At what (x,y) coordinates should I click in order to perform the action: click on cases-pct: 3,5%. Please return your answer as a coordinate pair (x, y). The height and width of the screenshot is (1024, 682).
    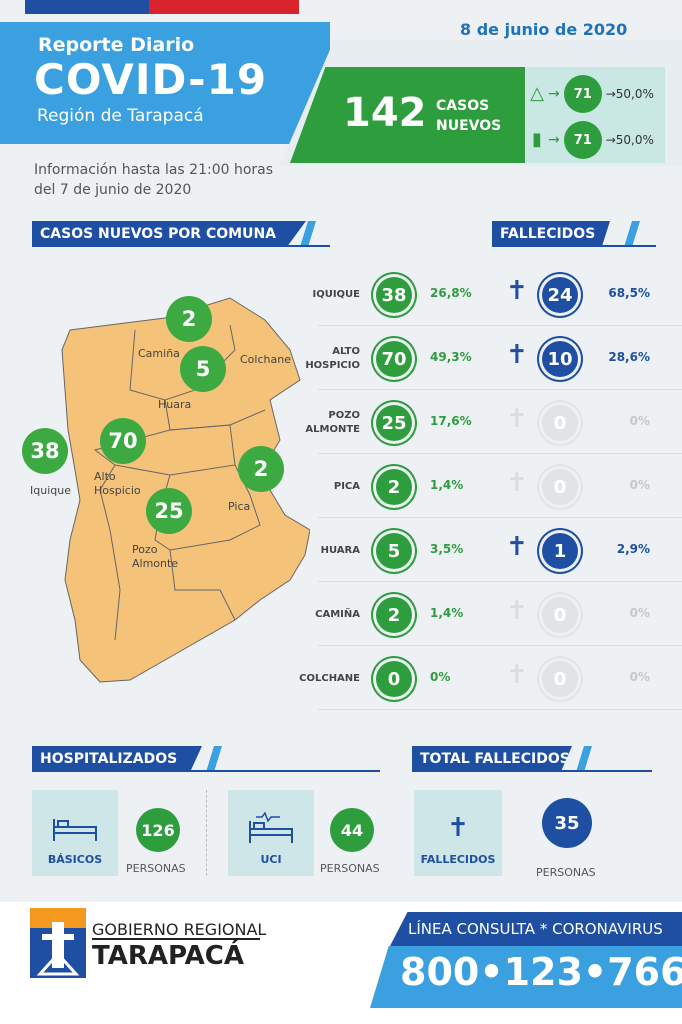
    Looking at the image, I should click on (447, 549).